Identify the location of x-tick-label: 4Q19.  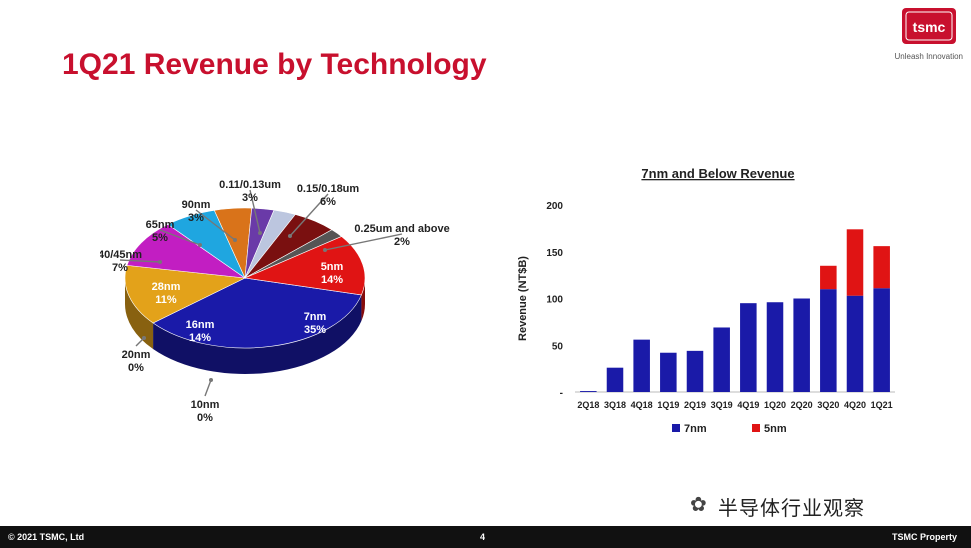
(748, 405).